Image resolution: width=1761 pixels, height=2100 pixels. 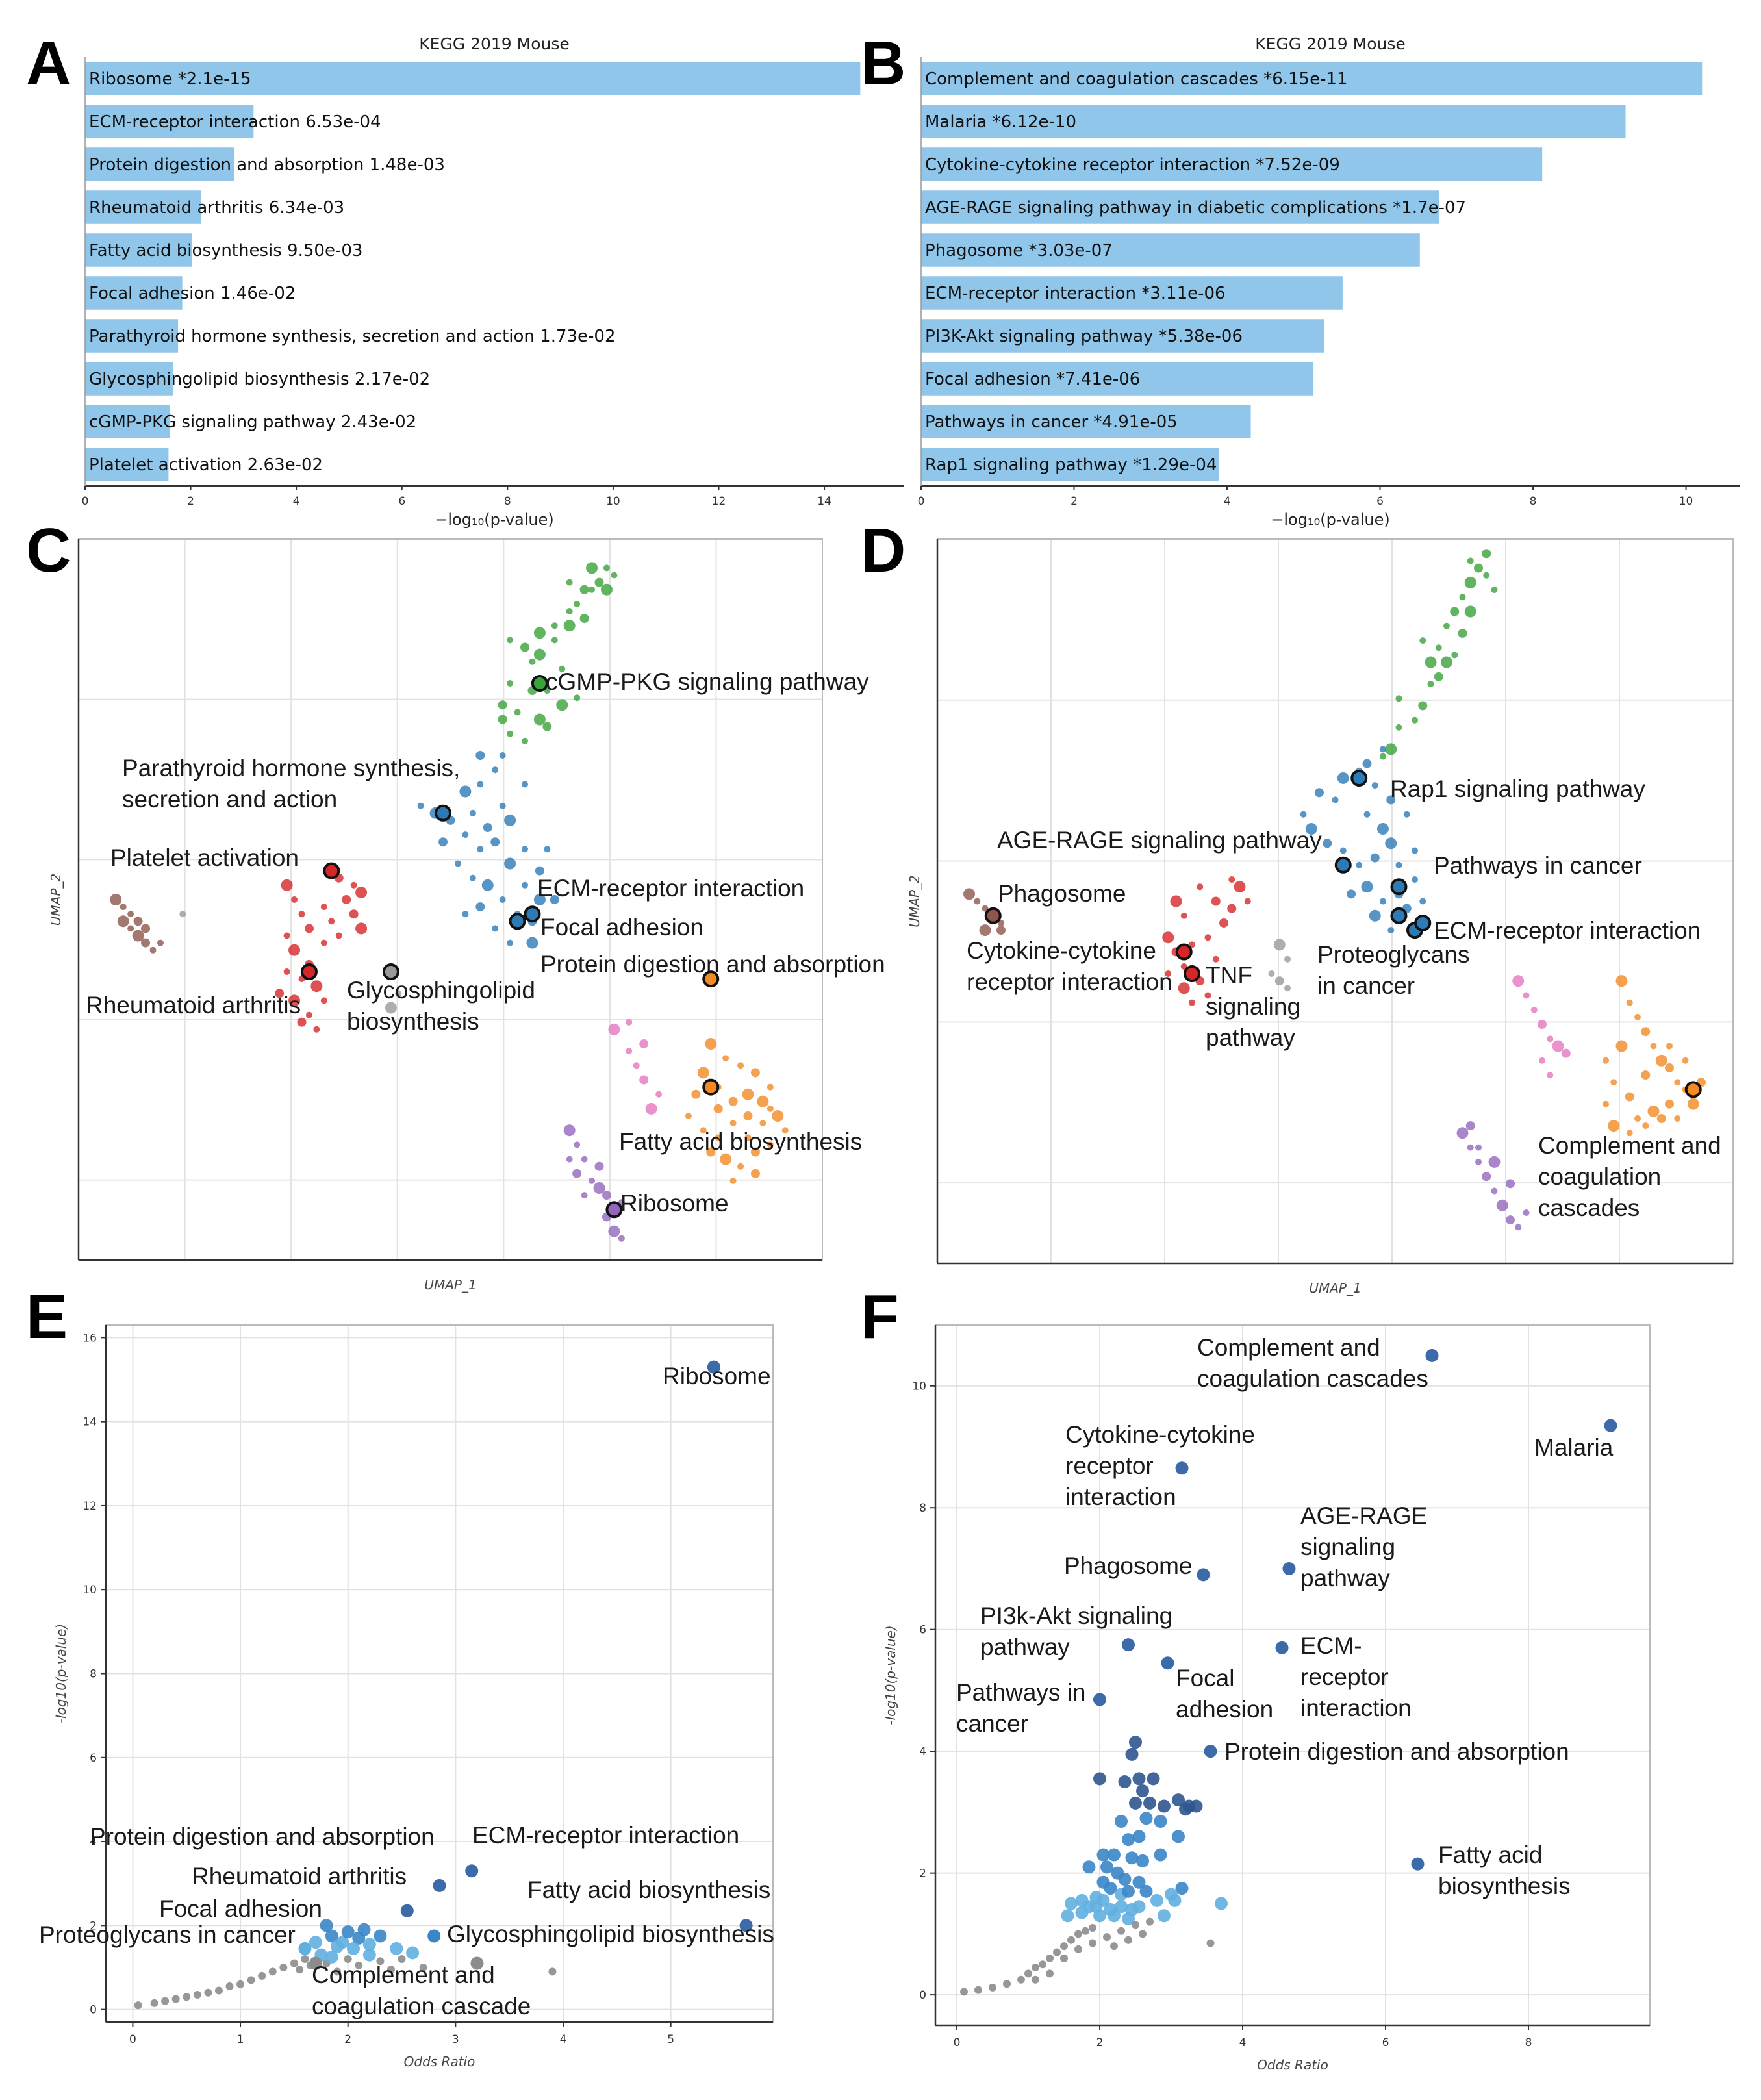 What do you see at coordinates (193, 1005) in the screenshot?
I see `point-annotation-line: Rheumatoid arthritis` at bounding box center [193, 1005].